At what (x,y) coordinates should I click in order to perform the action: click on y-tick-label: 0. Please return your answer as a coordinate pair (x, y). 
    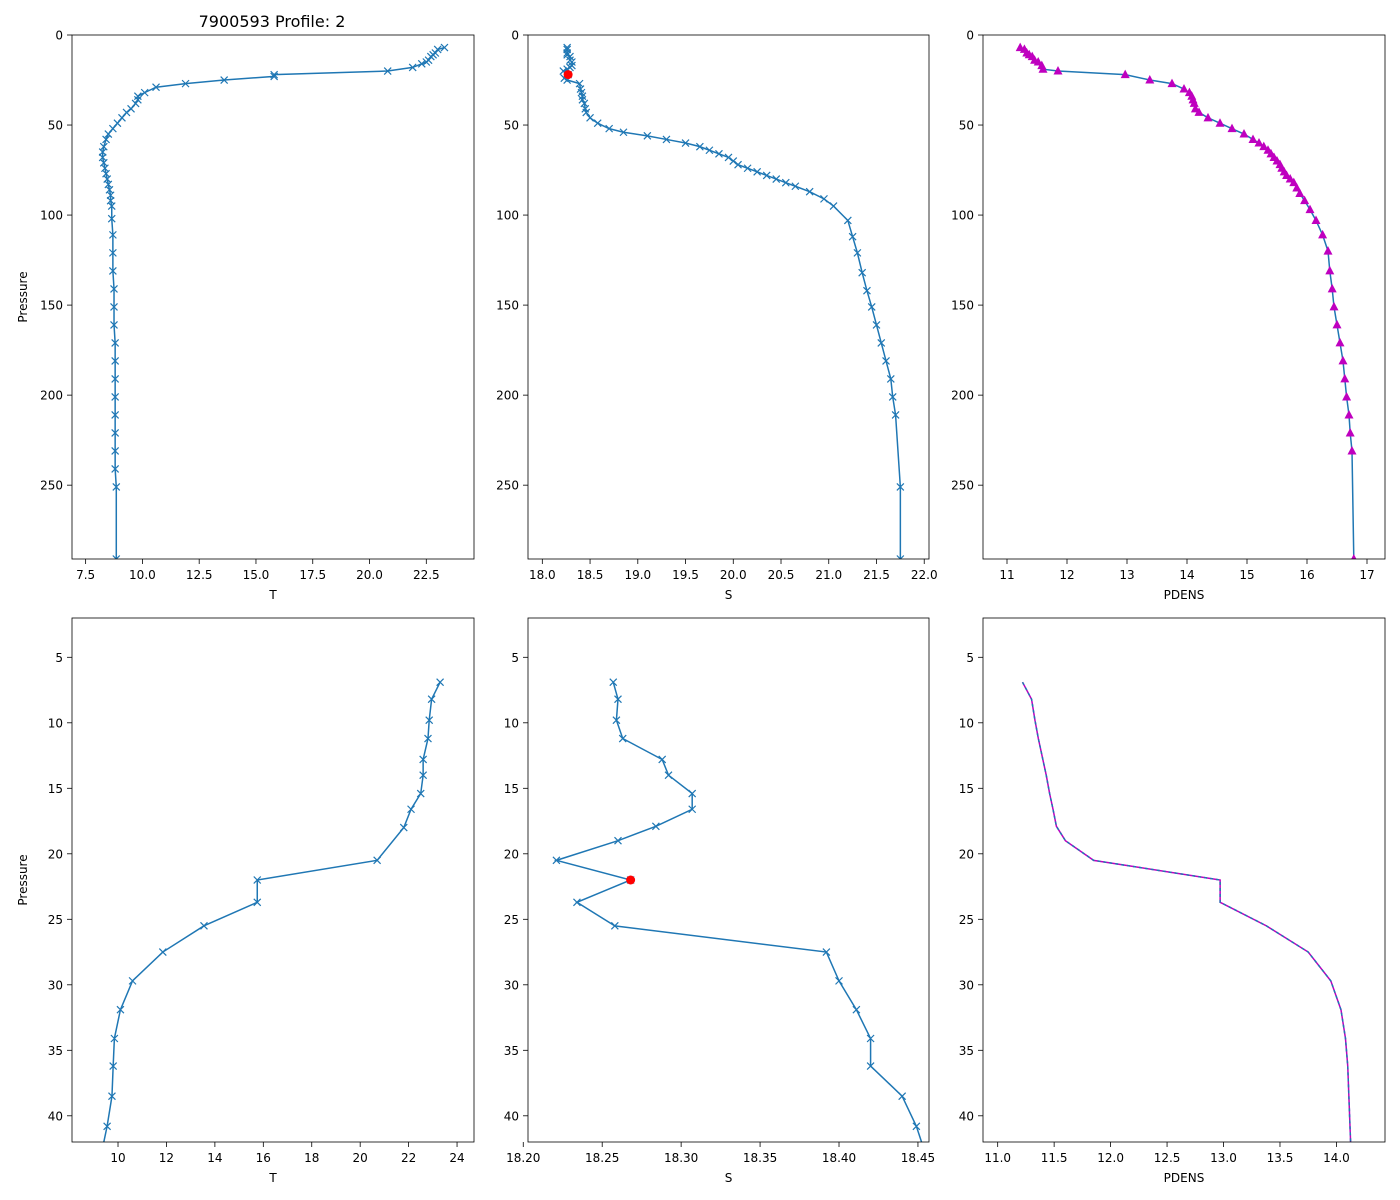
    Looking at the image, I should click on (970, 36).